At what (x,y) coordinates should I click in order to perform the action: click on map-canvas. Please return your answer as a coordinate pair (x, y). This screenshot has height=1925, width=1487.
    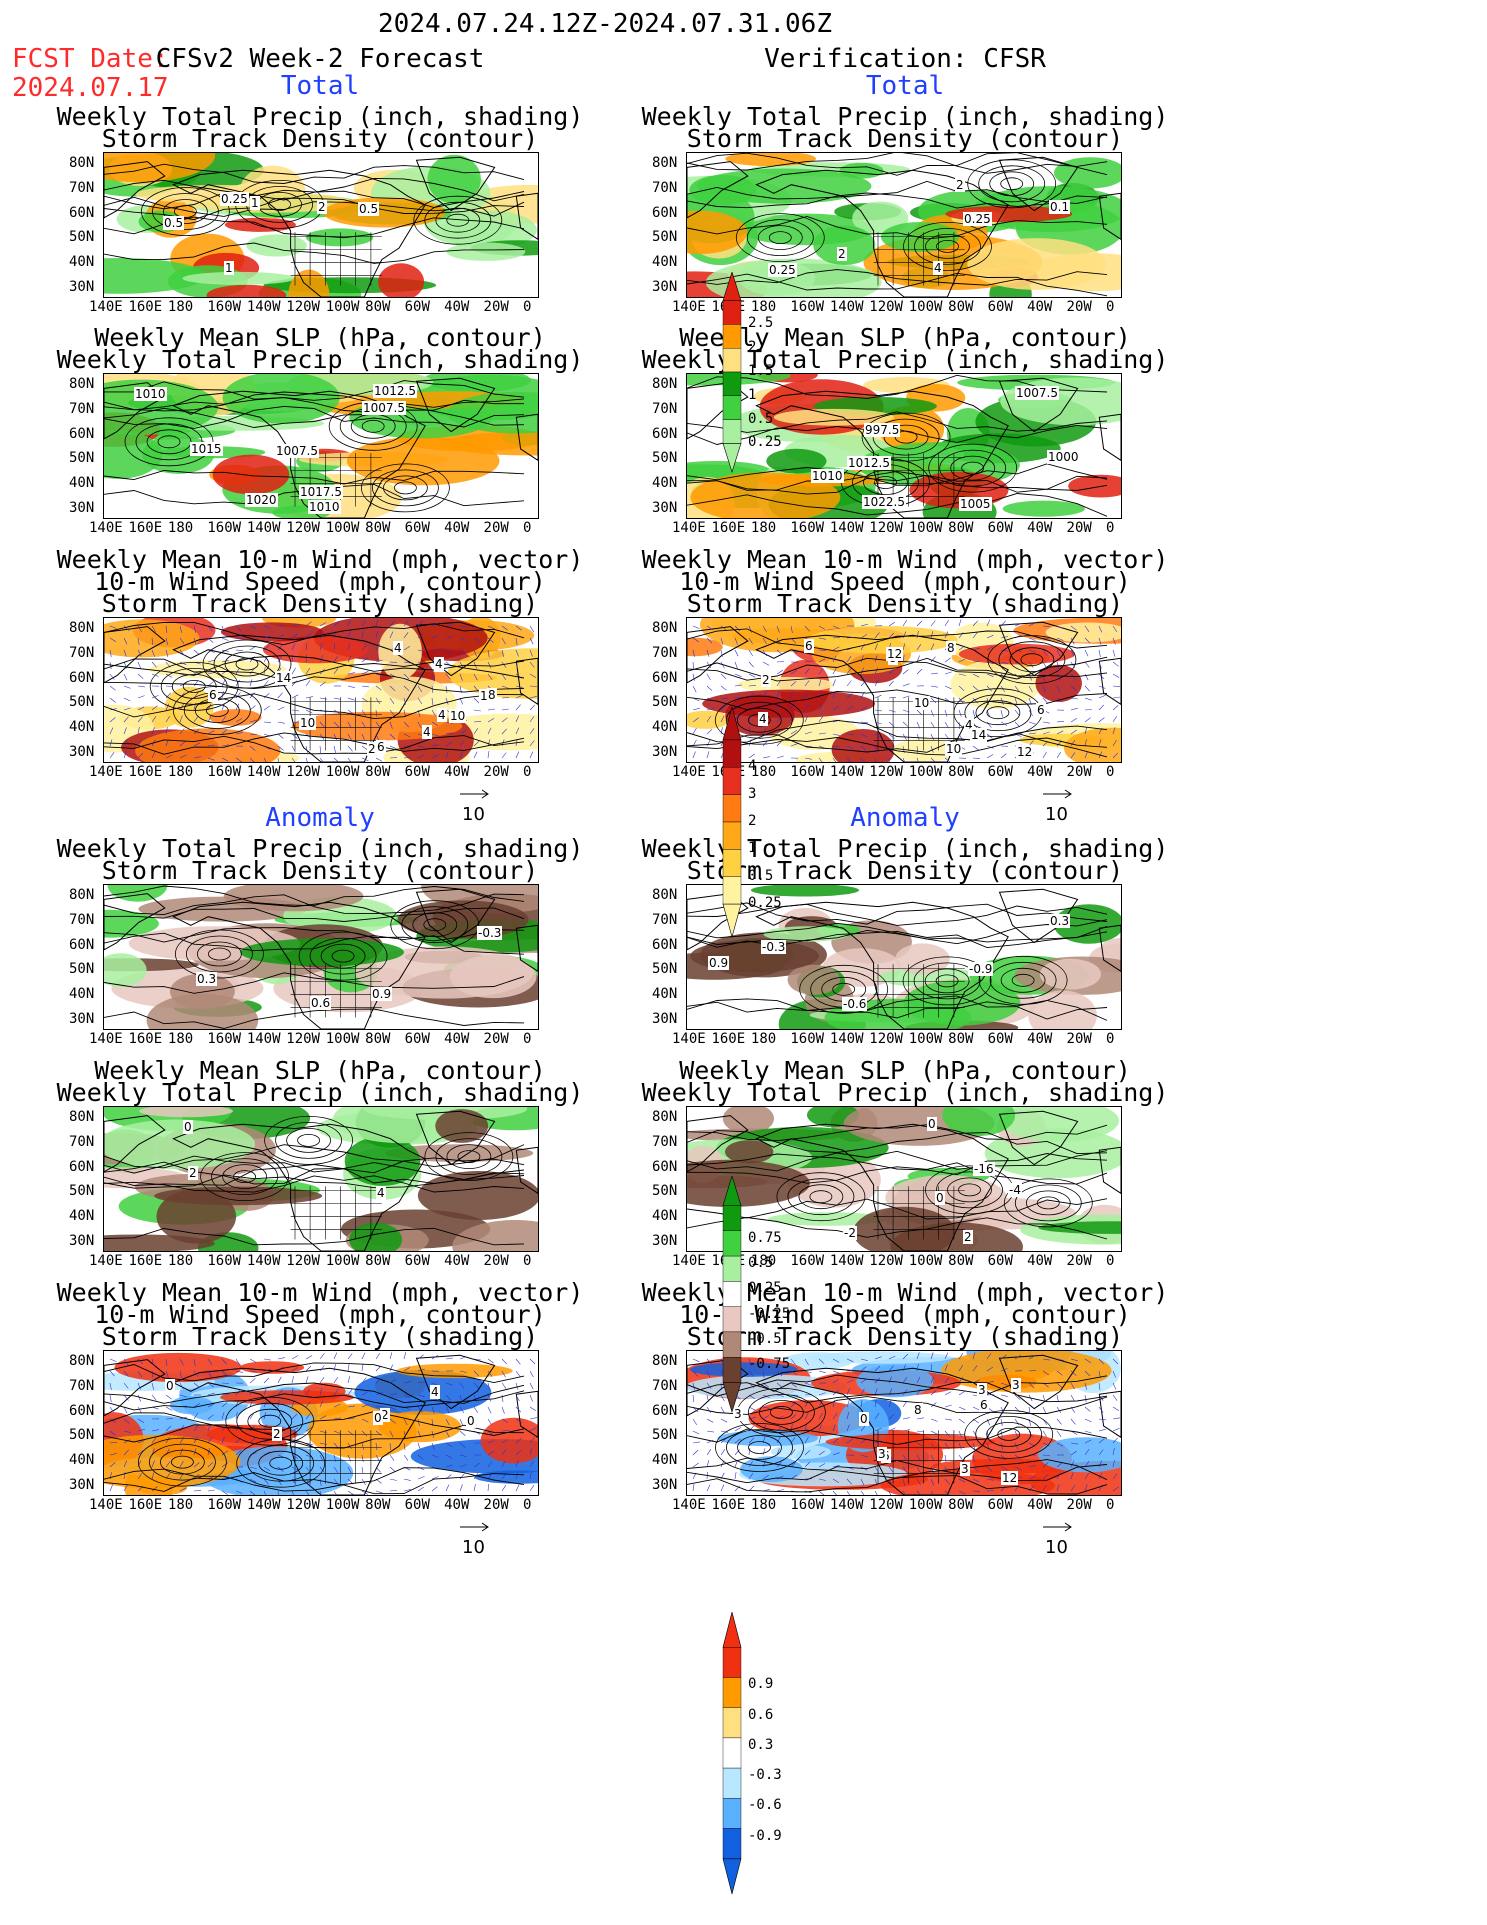
    Looking at the image, I should click on (904, 1179).